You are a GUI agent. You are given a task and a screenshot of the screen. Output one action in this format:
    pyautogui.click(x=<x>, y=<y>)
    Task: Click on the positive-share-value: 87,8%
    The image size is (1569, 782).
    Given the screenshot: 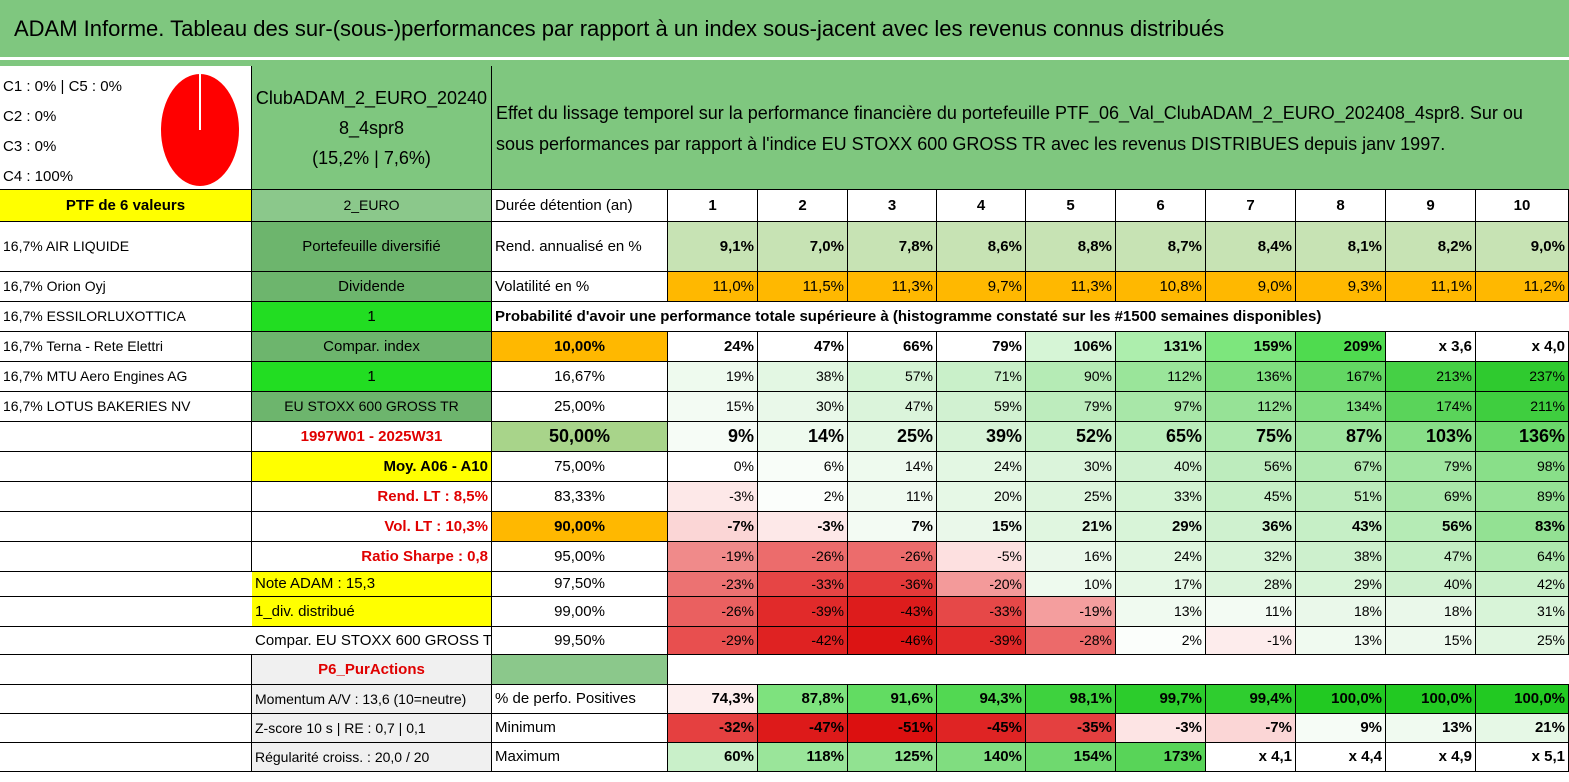 What is the action you would take?
    pyautogui.click(x=803, y=699)
    